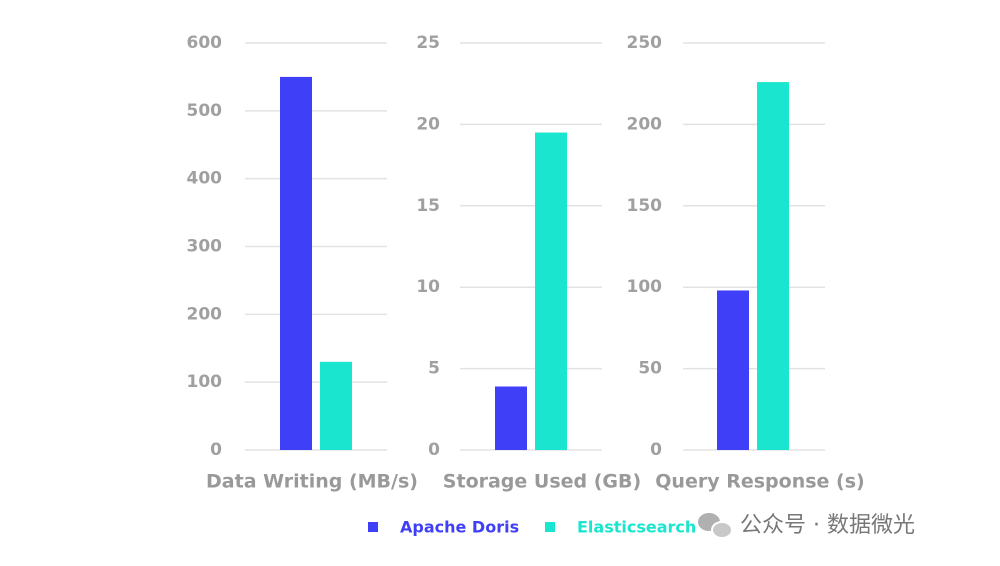  I want to click on y-tick-label: 150, so click(645, 206).